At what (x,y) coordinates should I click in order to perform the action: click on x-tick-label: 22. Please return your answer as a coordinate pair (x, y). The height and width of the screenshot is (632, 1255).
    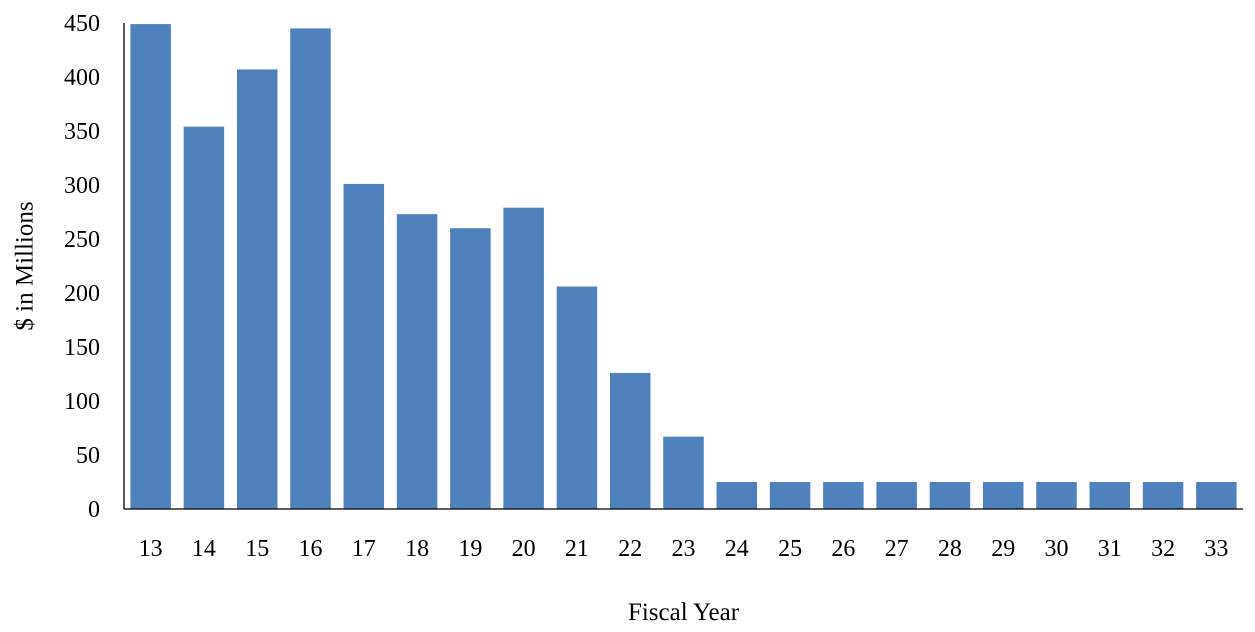
    Looking at the image, I should click on (630, 549).